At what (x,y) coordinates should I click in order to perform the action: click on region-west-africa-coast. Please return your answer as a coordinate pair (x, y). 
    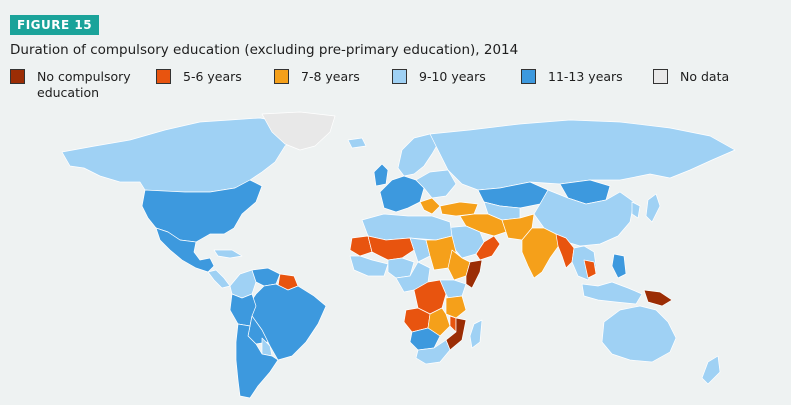
    Looking at the image, I should click on (369, 266).